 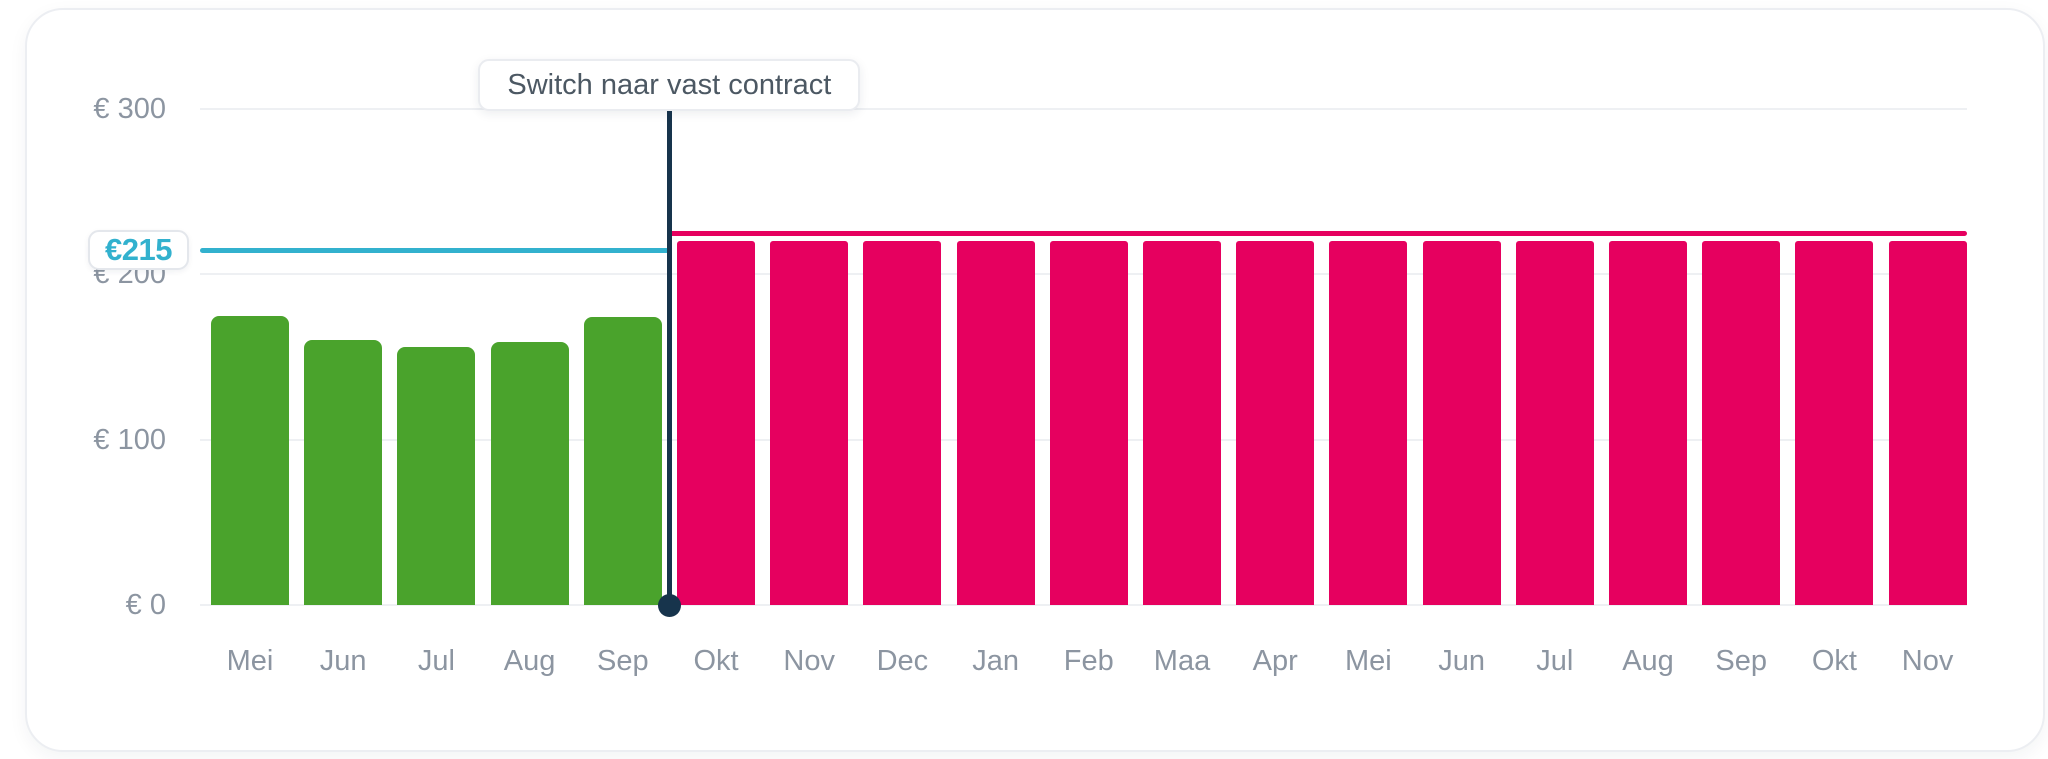 I want to click on y-tick-label-0: € 0, so click(x=145, y=605).